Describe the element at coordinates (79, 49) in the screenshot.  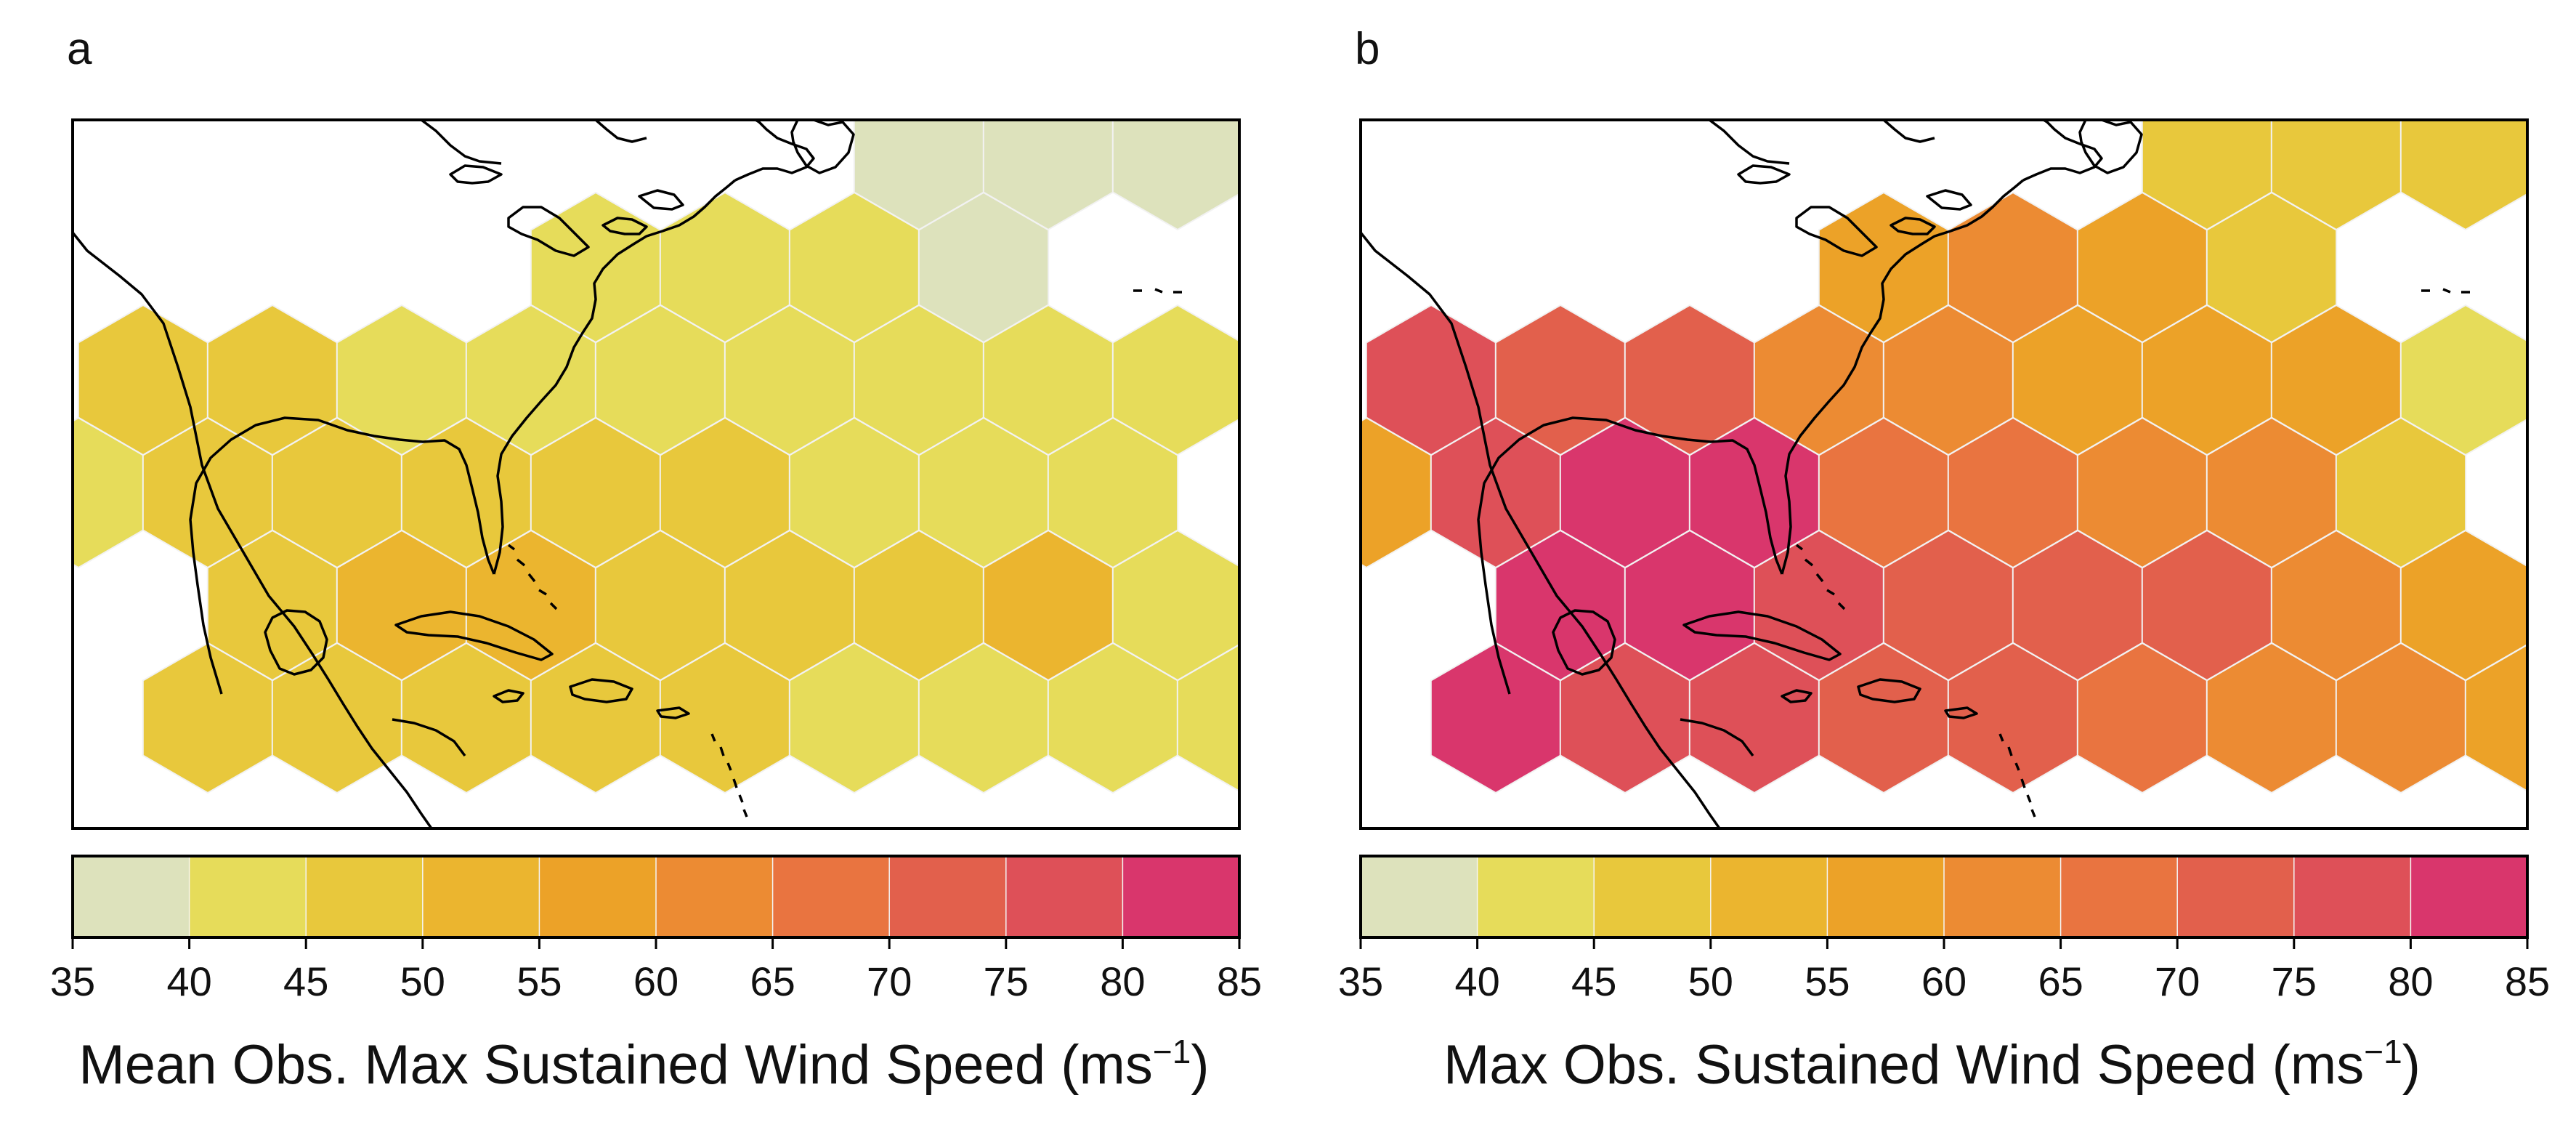
I see `panel-letter: a` at that location.